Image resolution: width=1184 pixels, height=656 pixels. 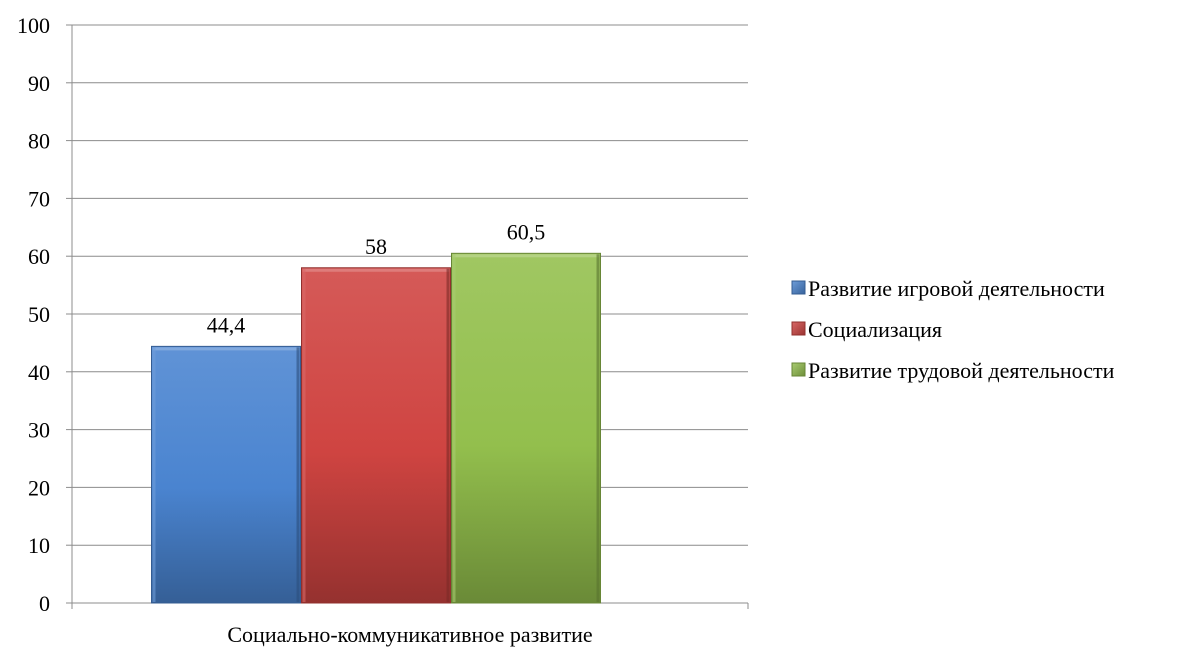 I want to click on data-label-1: 44,4, so click(x=226, y=324).